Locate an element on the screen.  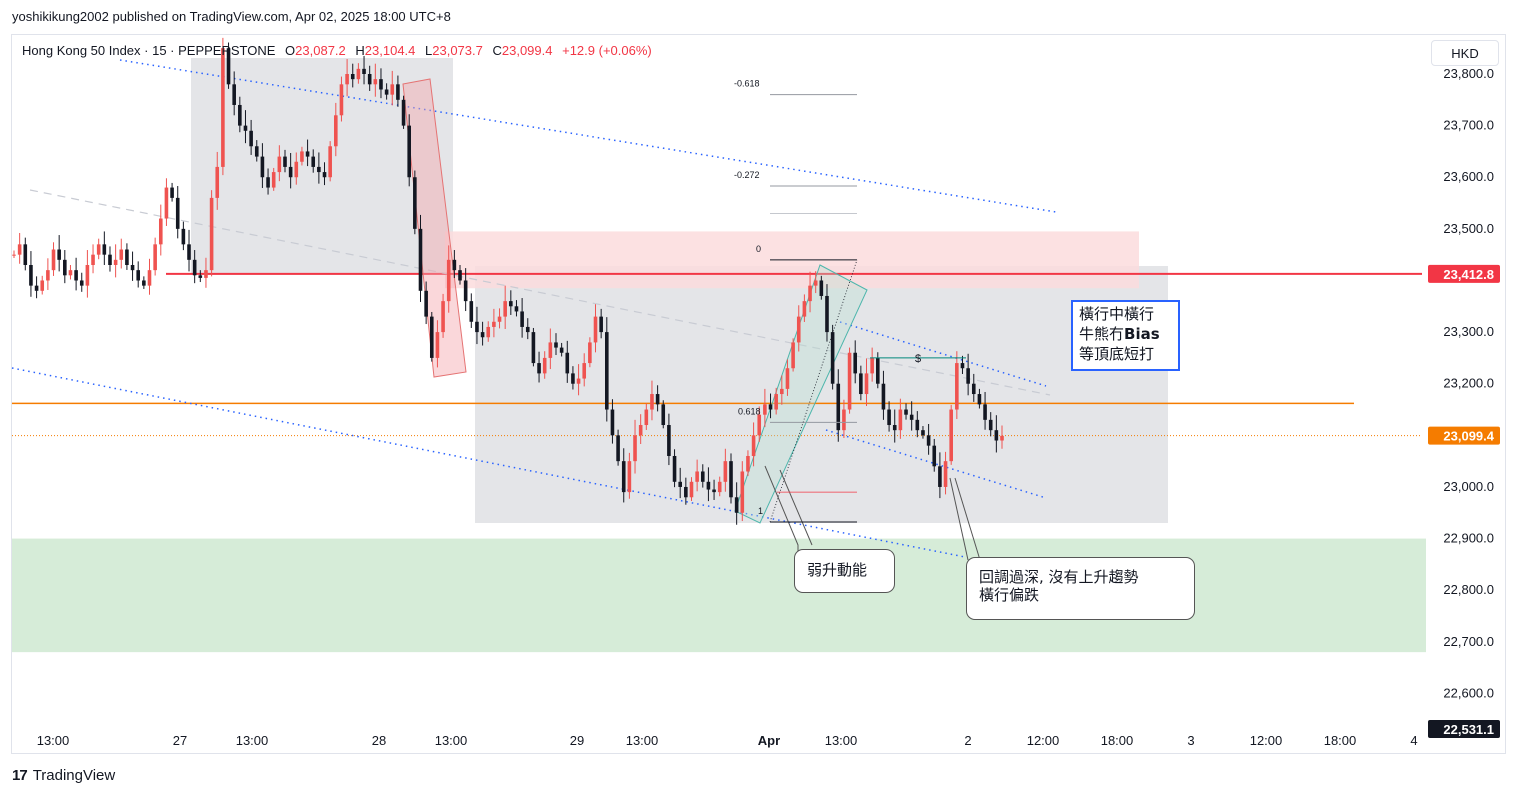
x-tick-label: 4 is located at coordinates (1413, 740).